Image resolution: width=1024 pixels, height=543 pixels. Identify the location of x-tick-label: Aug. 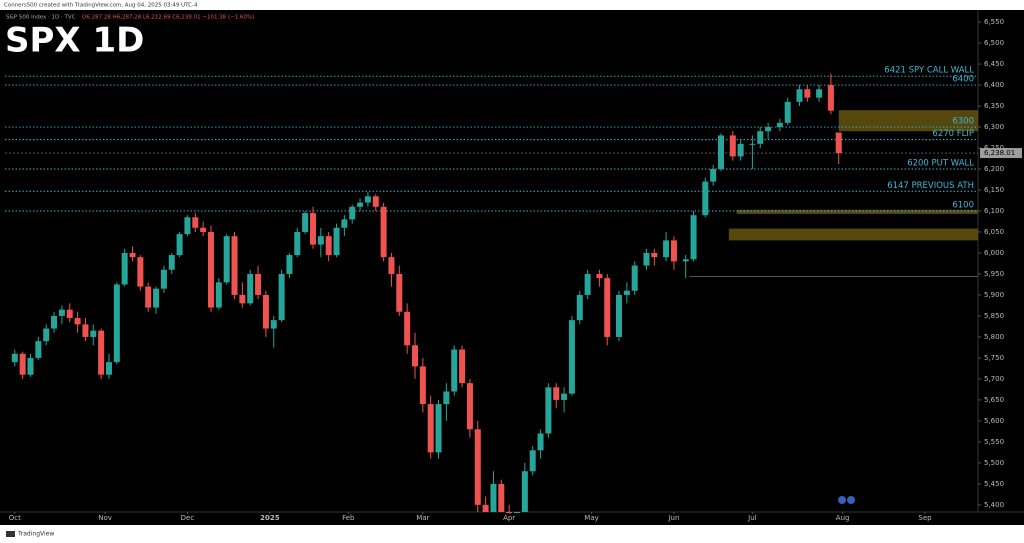
(843, 518).